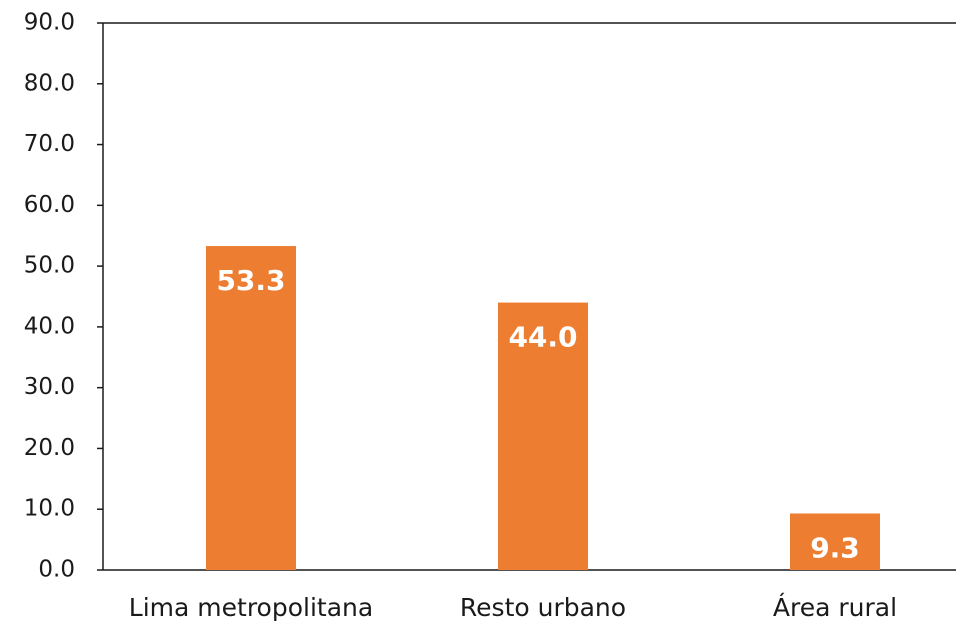 The height and width of the screenshot is (623, 956). I want to click on value-label: 44.0, so click(542, 337).